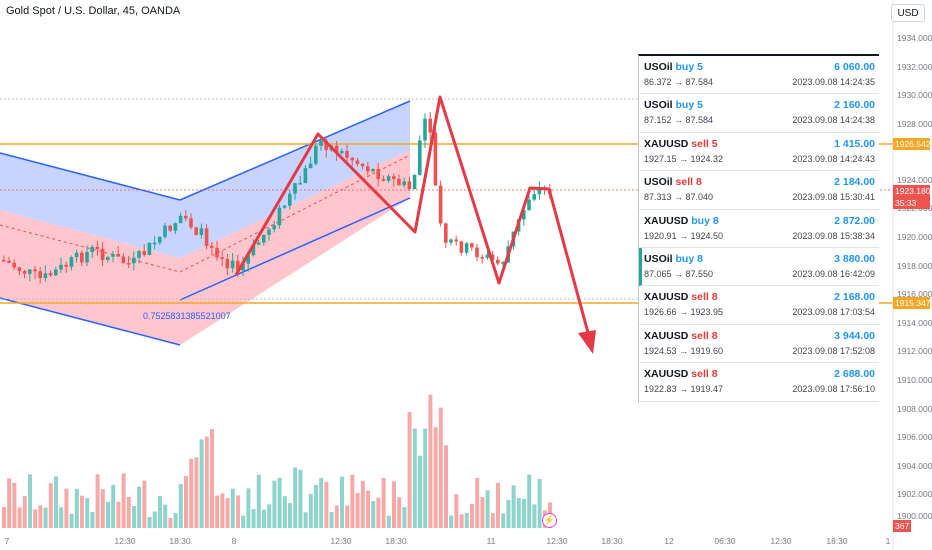  What do you see at coordinates (914, 466) in the screenshot?
I see `price-axis-label: 1904.000` at bounding box center [914, 466].